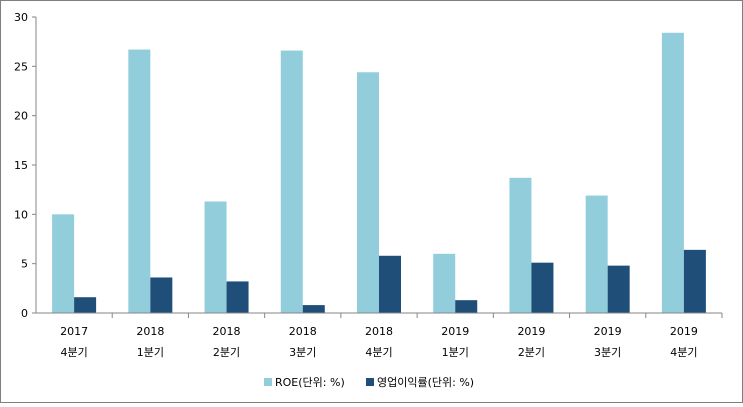  I want to click on y-tick-label: 30, so click(21, 17).